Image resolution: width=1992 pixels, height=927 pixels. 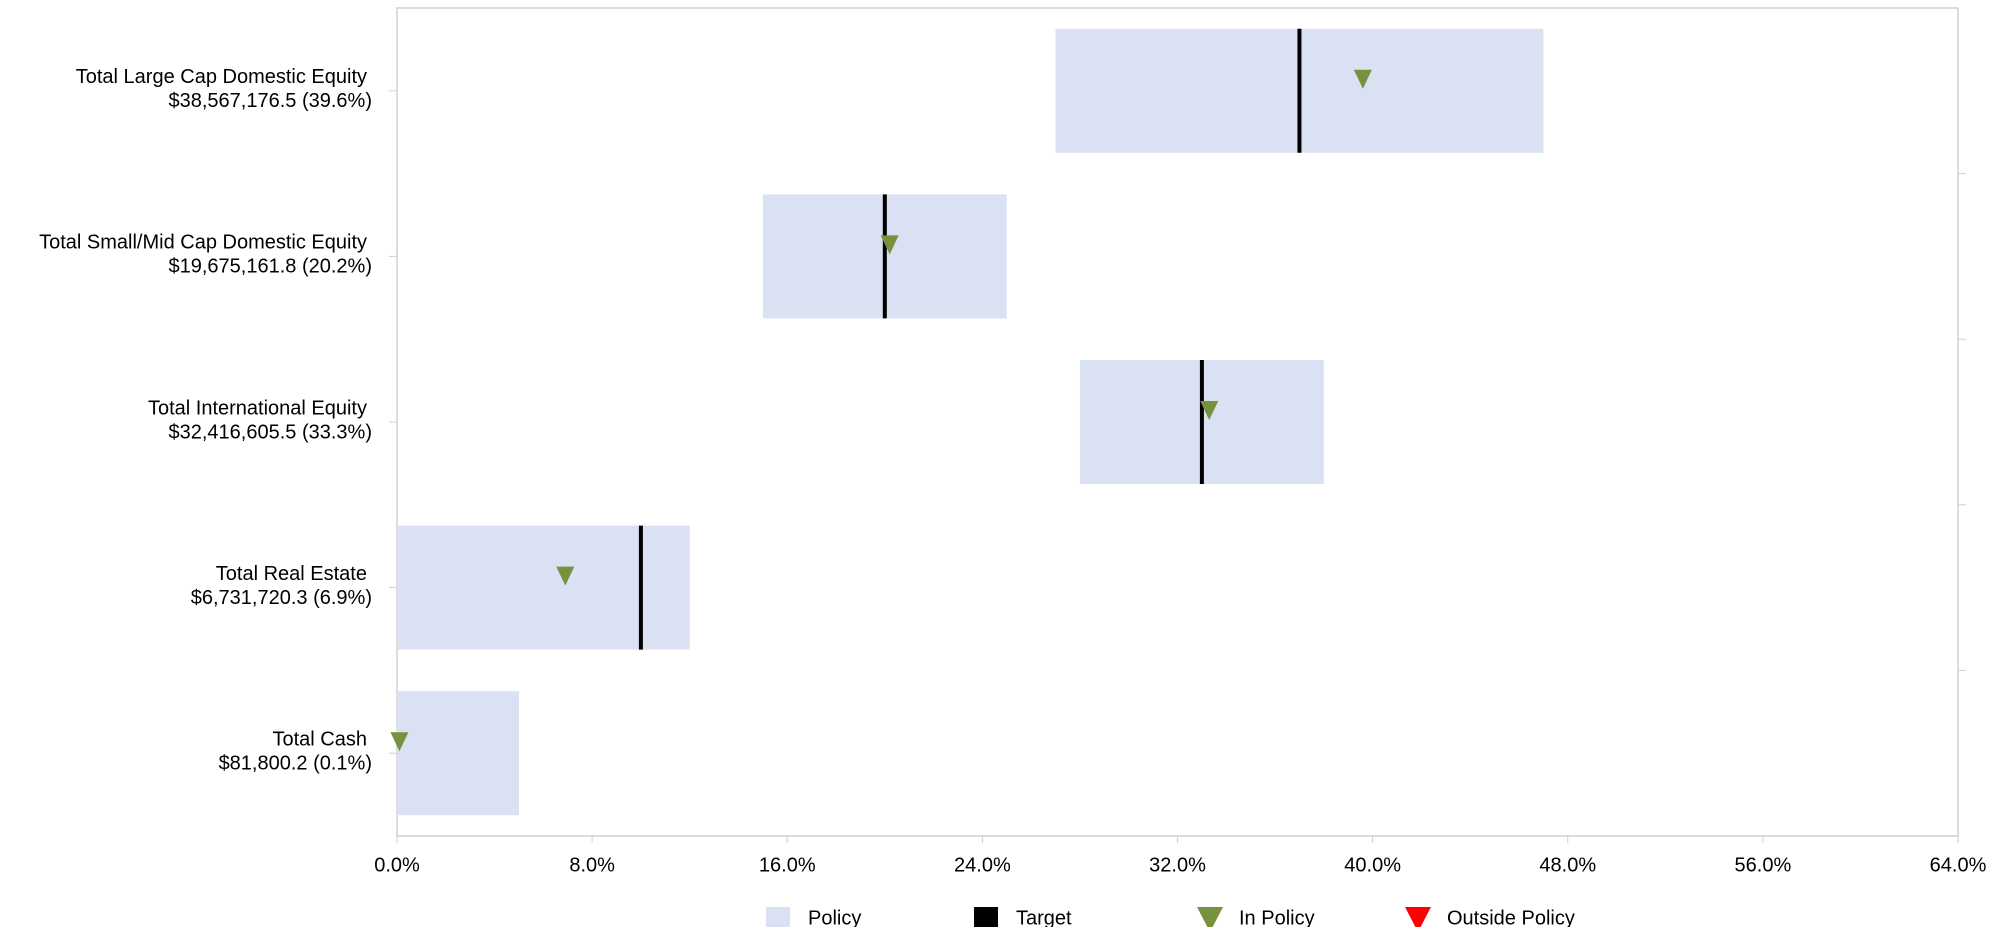 I want to click on x-tick-label: 40.0%, so click(x=1372, y=865).